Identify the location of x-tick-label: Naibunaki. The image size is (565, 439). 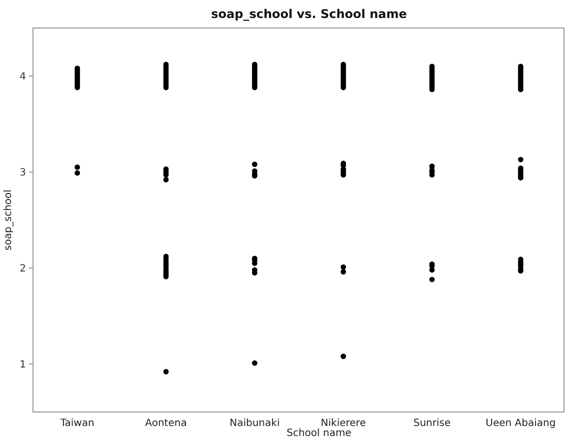
(255, 423).